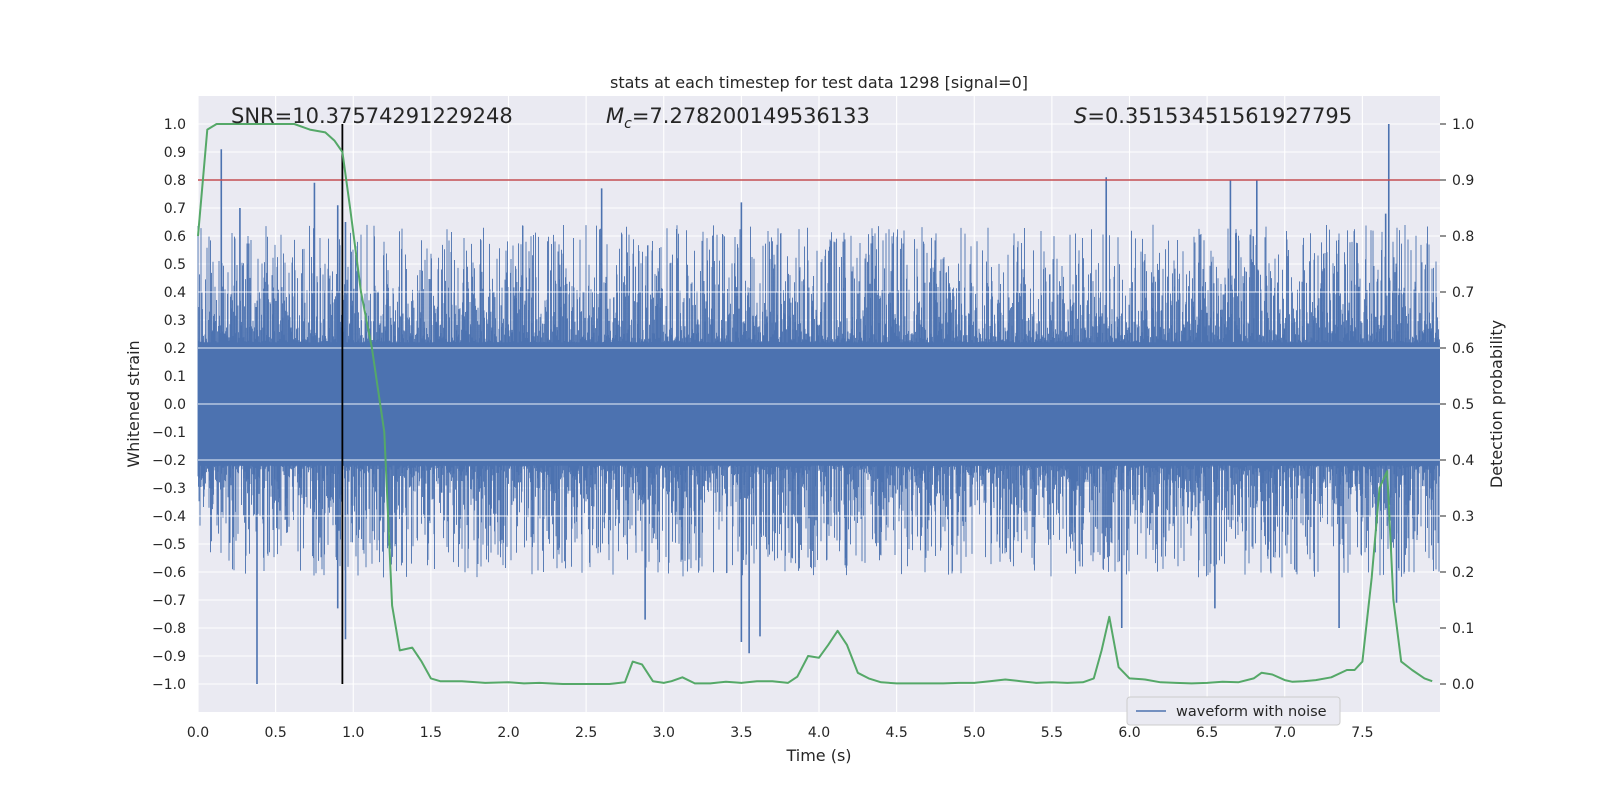 This screenshot has width=1600, height=800. What do you see at coordinates (169, 433) in the screenshot?
I see `y-left-tick-label: −0.1` at bounding box center [169, 433].